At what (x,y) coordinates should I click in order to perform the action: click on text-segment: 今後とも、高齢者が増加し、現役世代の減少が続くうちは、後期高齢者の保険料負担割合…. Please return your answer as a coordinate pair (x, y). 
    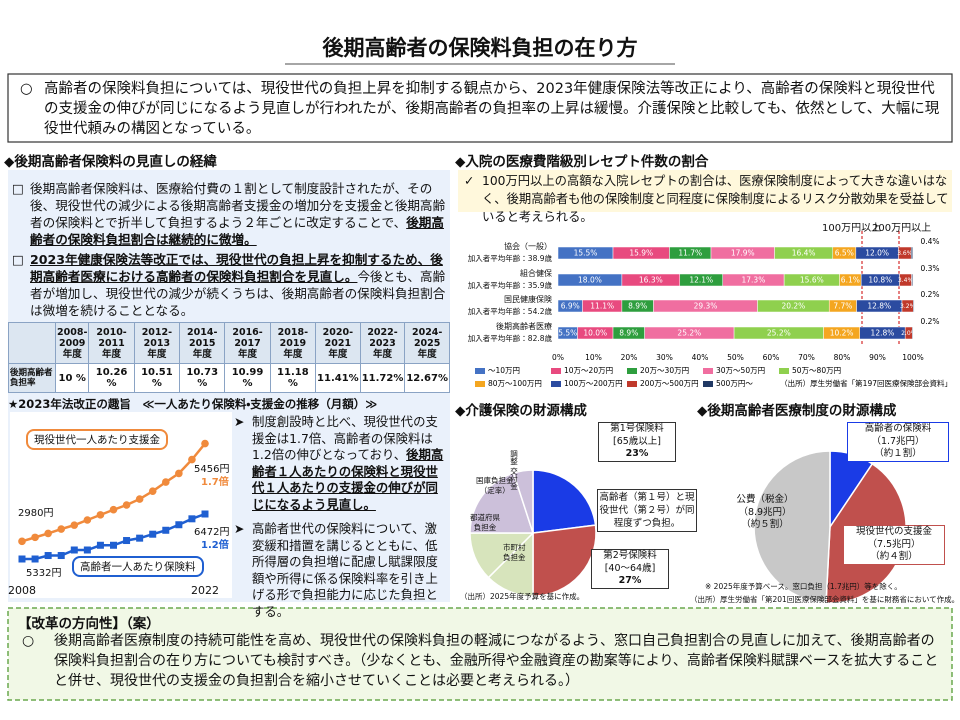
    Looking at the image, I should click on (238, 293).